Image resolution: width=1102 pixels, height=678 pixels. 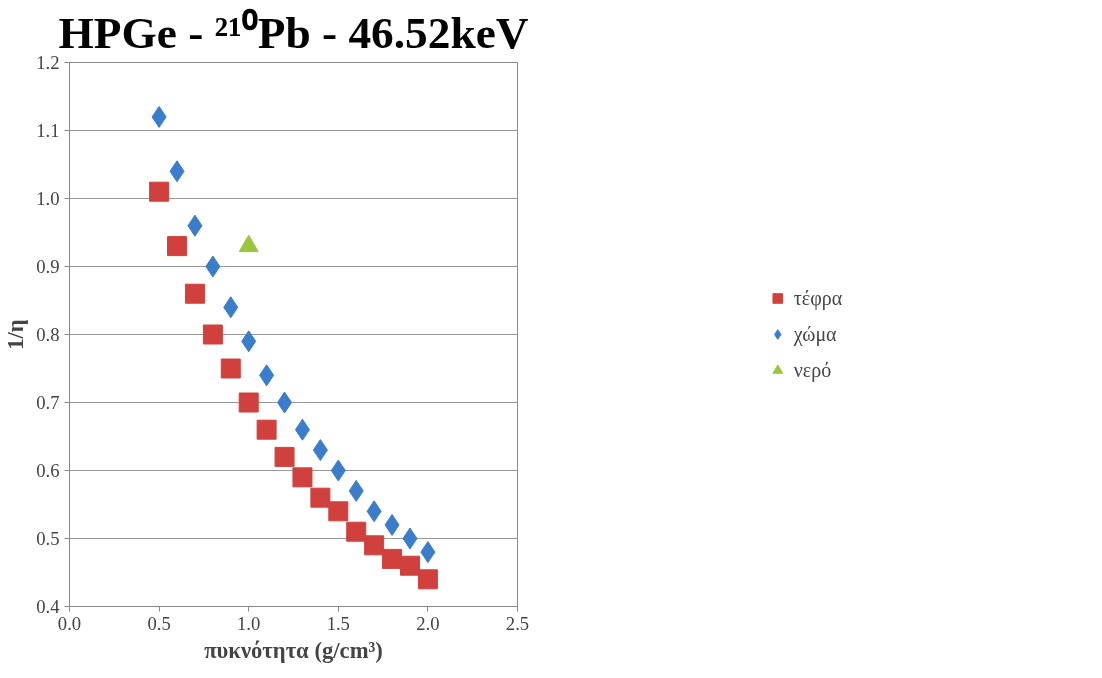 What do you see at coordinates (812, 370) in the screenshot?
I see `legend-label: νερό` at bounding box center [812, 370].